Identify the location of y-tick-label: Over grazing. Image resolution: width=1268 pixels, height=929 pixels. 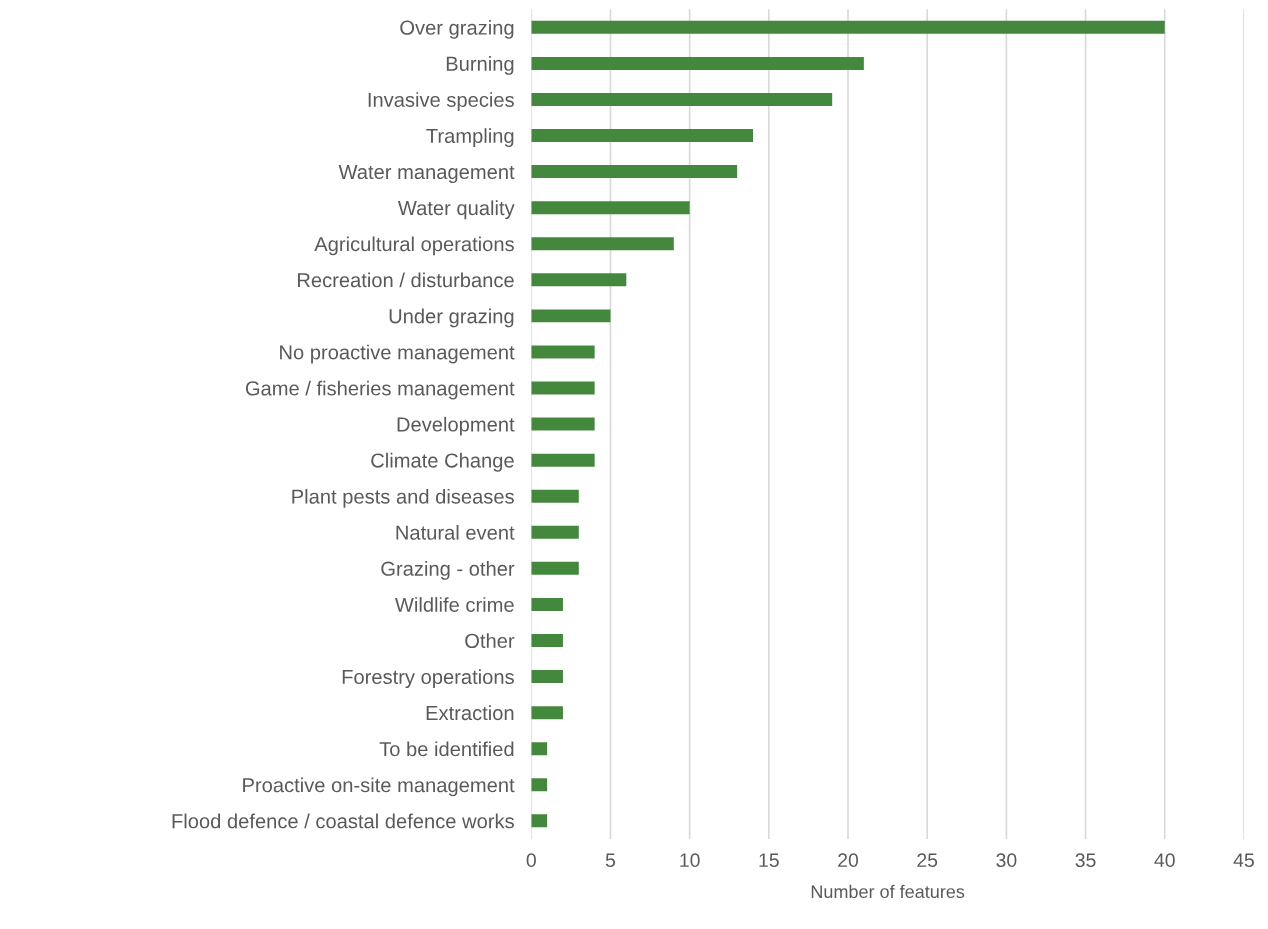
(457, 29).